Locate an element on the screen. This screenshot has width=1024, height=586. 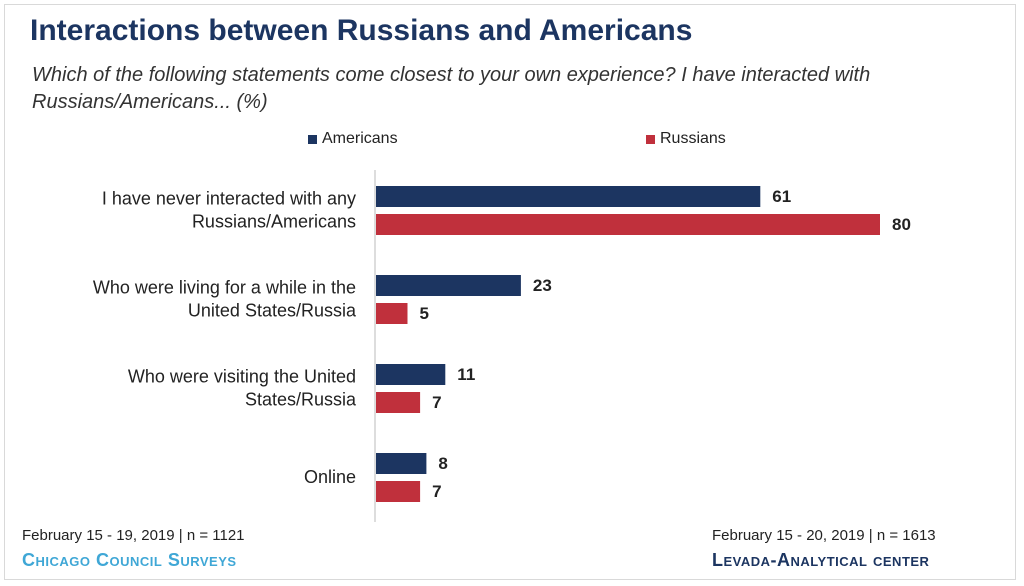
data-label: 23 is located at coordinates (542, 285).